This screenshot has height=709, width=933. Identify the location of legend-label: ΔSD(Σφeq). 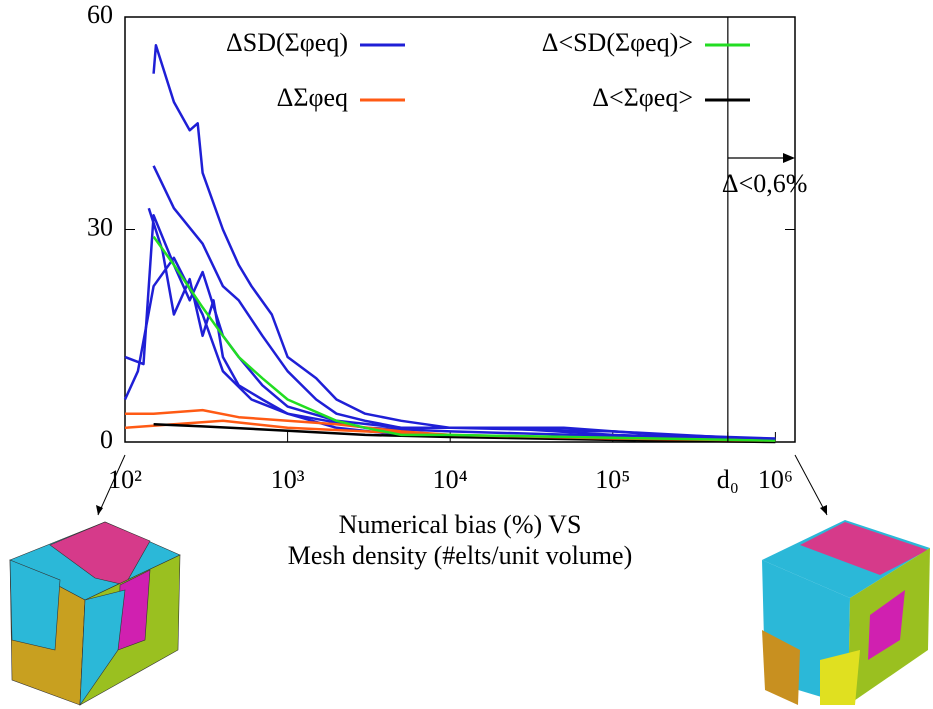
(287, 42).